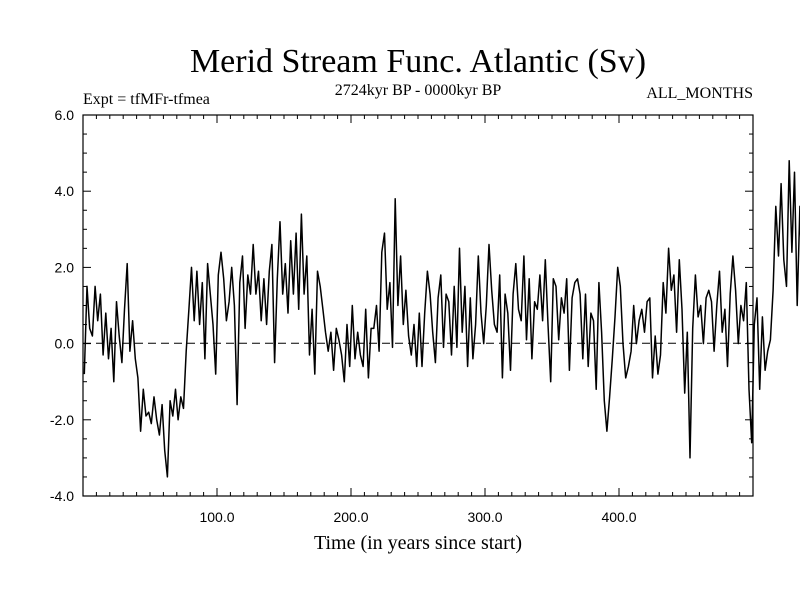  What do you see at coordinates (484, 517) in the screenshot?
I see `x-tick-label: 300.0` at bounding box center [484, 517].